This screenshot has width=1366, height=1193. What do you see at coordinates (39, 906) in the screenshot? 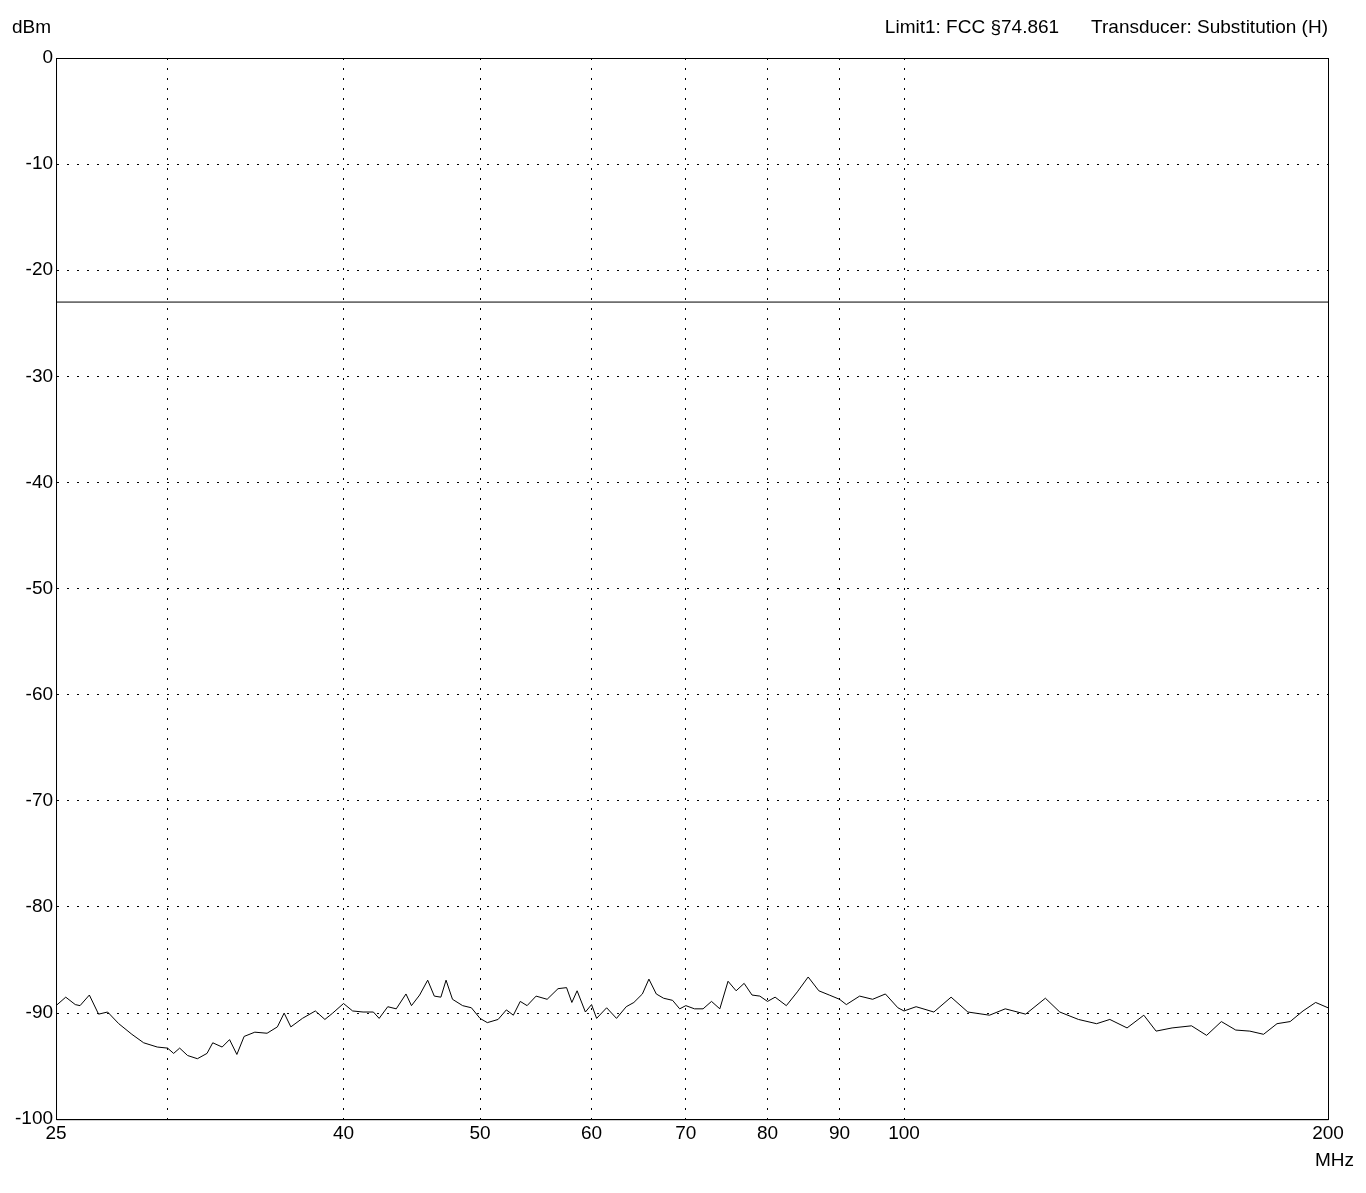
I see `y-tick-label: -80` at bounding box center [39, 906].